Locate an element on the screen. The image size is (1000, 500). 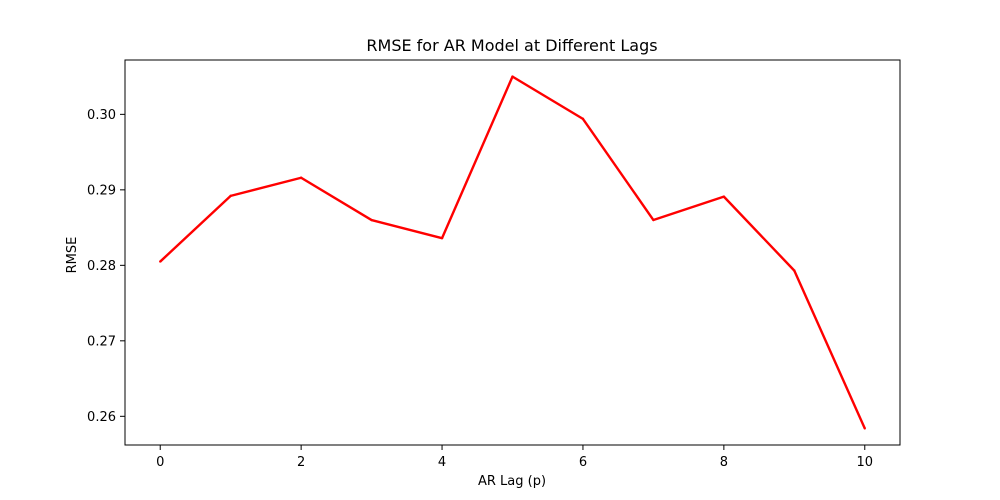
y-axis-label: RMSE is located at coordinates (72, 255).